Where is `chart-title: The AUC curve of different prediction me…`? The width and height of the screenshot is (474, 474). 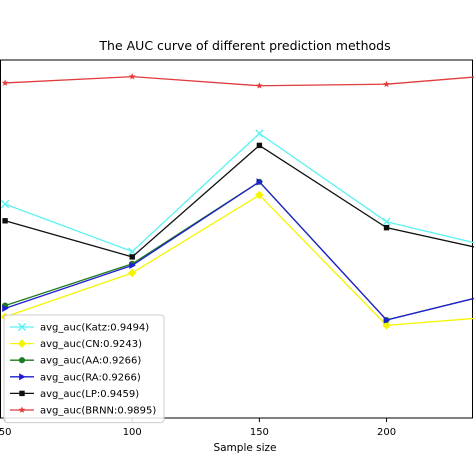 chart-title: The AUC curve of different prediction me… is located at coordinates (244, 45).